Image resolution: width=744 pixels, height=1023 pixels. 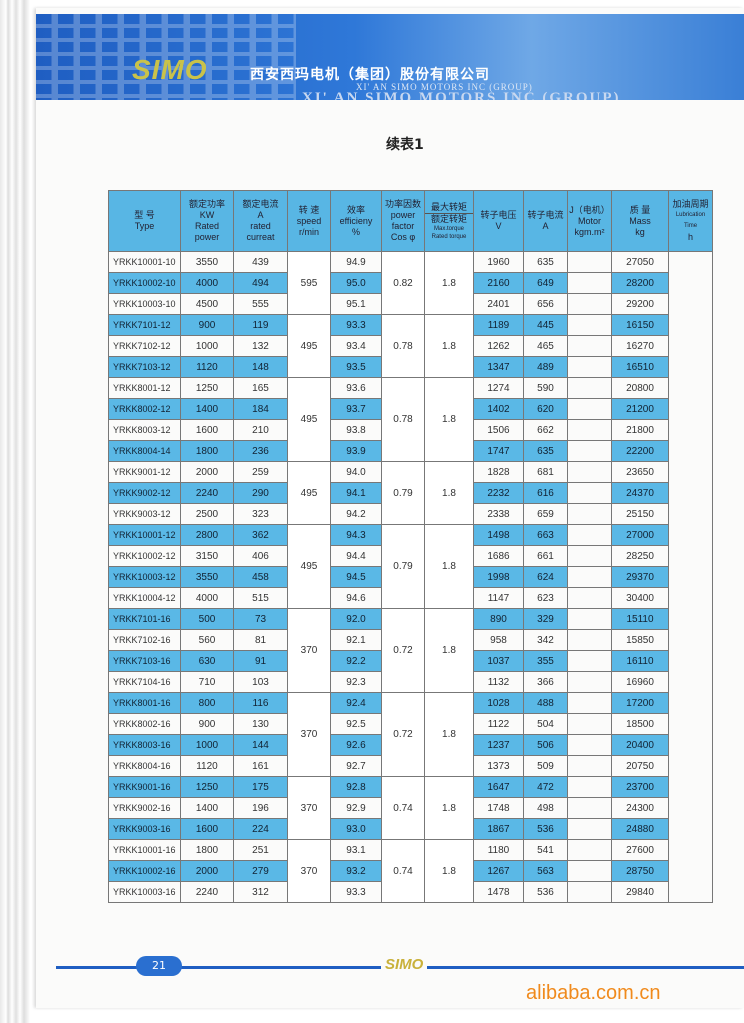 What do you see at coordinates (410, 451) in the screenshot?
I see `table-row: YRKK8004-14 1800 236 93.9 1747 635 22200` at bounding box center [410, 451].